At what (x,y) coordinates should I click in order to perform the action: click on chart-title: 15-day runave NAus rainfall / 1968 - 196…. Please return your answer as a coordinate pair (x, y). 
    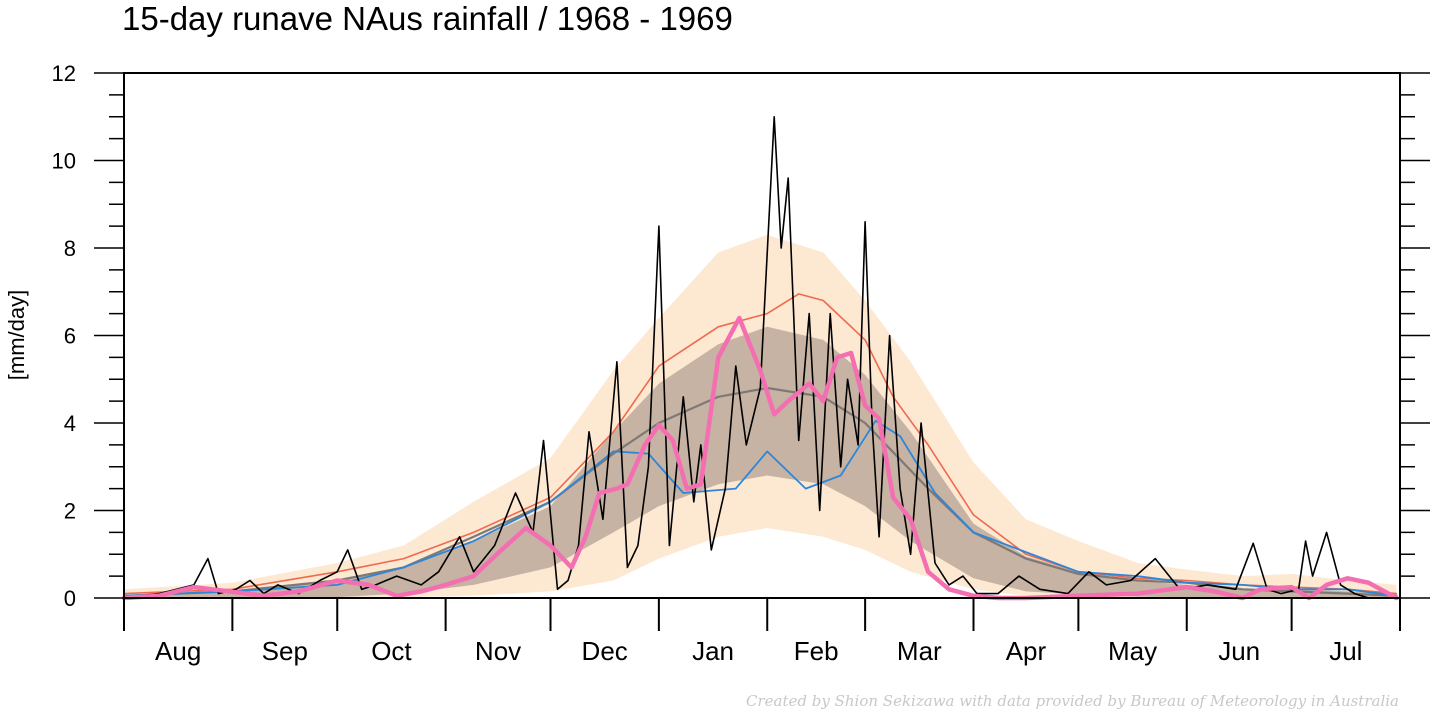
    Looking at the image, I should click on (427, 18).